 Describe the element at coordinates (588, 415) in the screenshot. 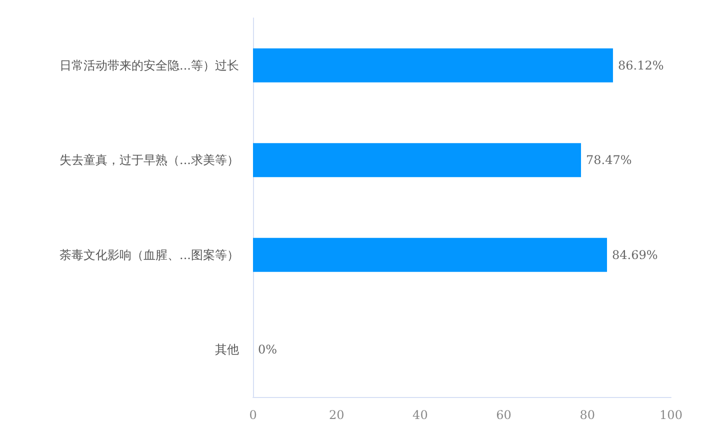

I see `x-tick-label: 80` at that location.